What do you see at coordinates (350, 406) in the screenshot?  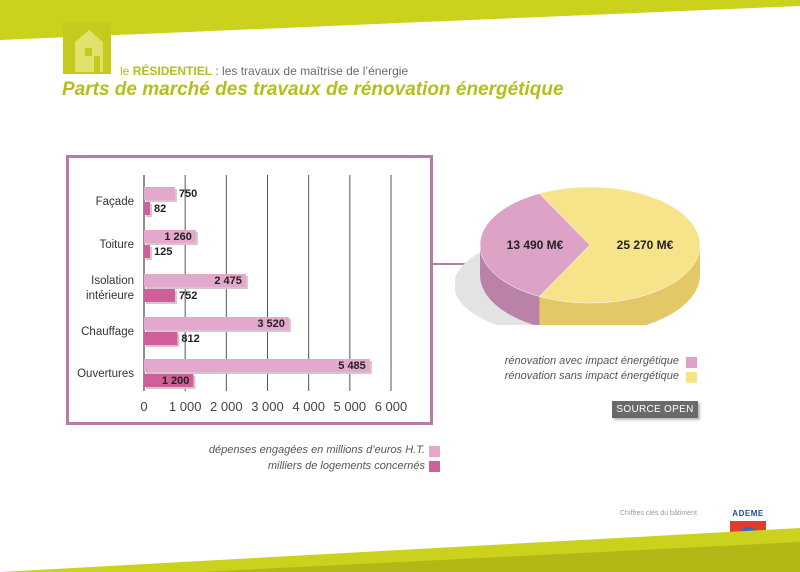 I see `x-tick-label: 5 000` at bounding box center [350, 406].